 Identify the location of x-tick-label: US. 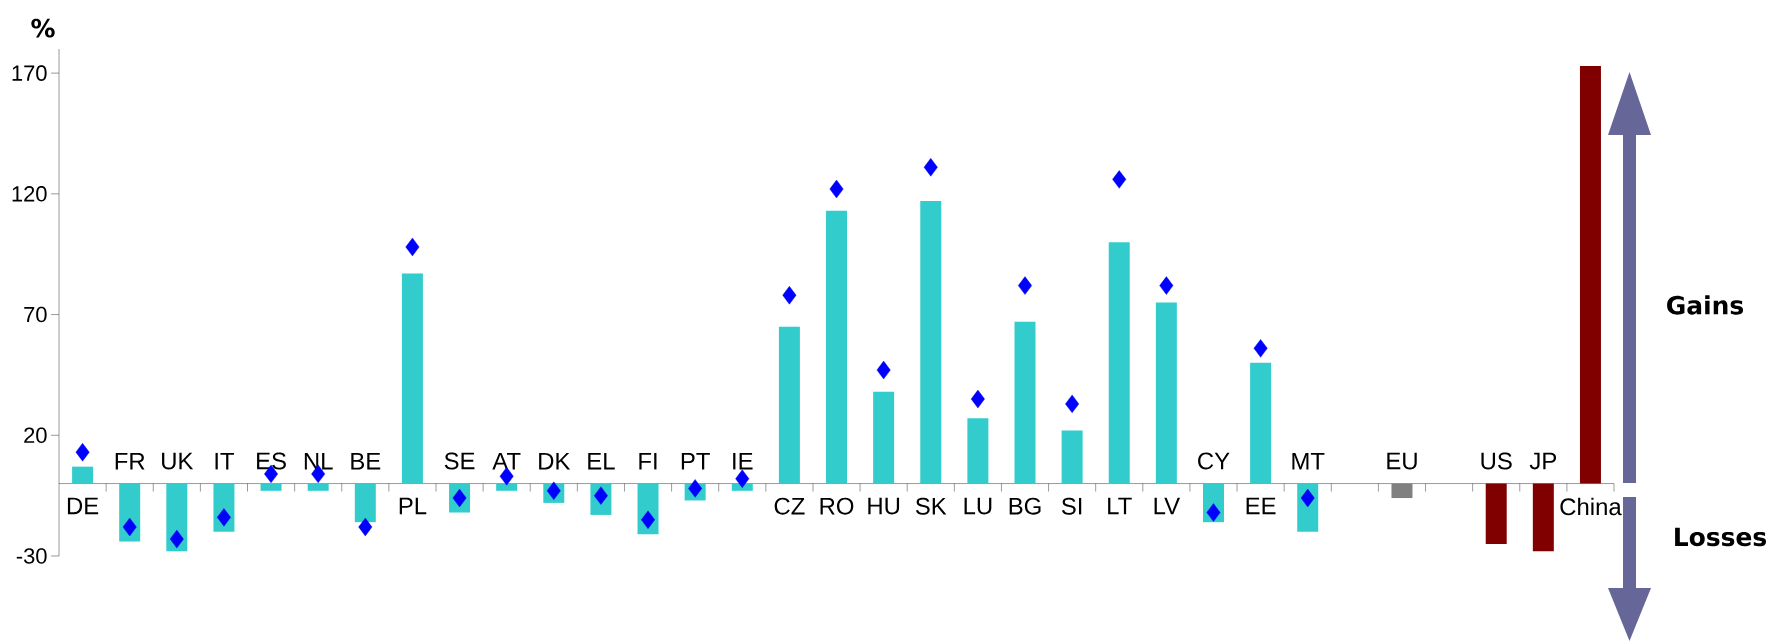
(1496, 461).